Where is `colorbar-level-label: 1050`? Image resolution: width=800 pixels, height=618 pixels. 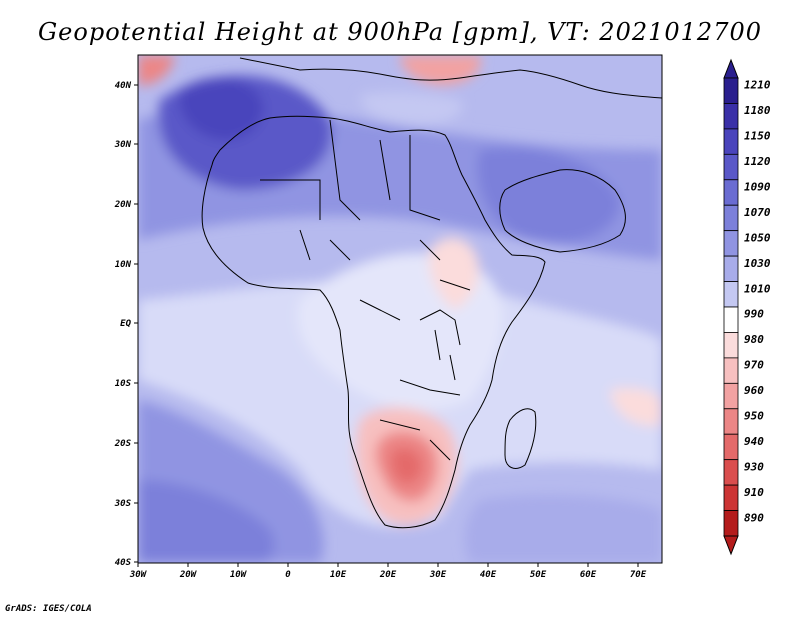
colorbar-level-label: 1050 is located at coordinates (757, 237).